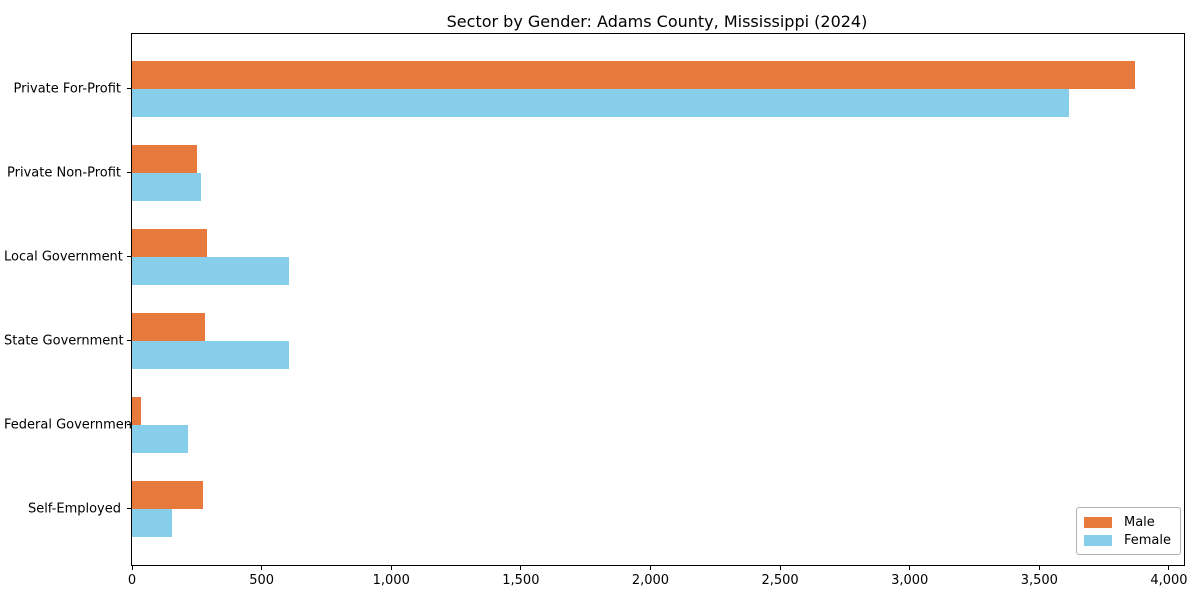 This screenshot has height=600, width=1200. Describe the element at coordinates (780, 580) in the screenshot. I see `x-axis-tick-label: 2,500` at that location.